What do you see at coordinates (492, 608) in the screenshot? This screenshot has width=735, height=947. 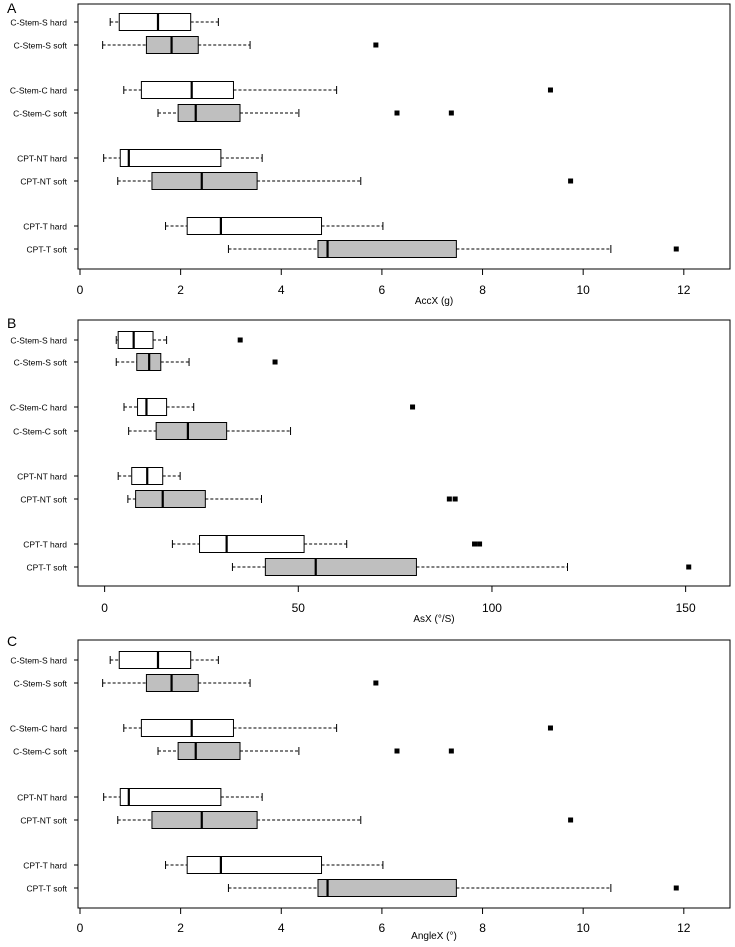 I see `x-tick-label: 100` at bounding box center [492, 608].